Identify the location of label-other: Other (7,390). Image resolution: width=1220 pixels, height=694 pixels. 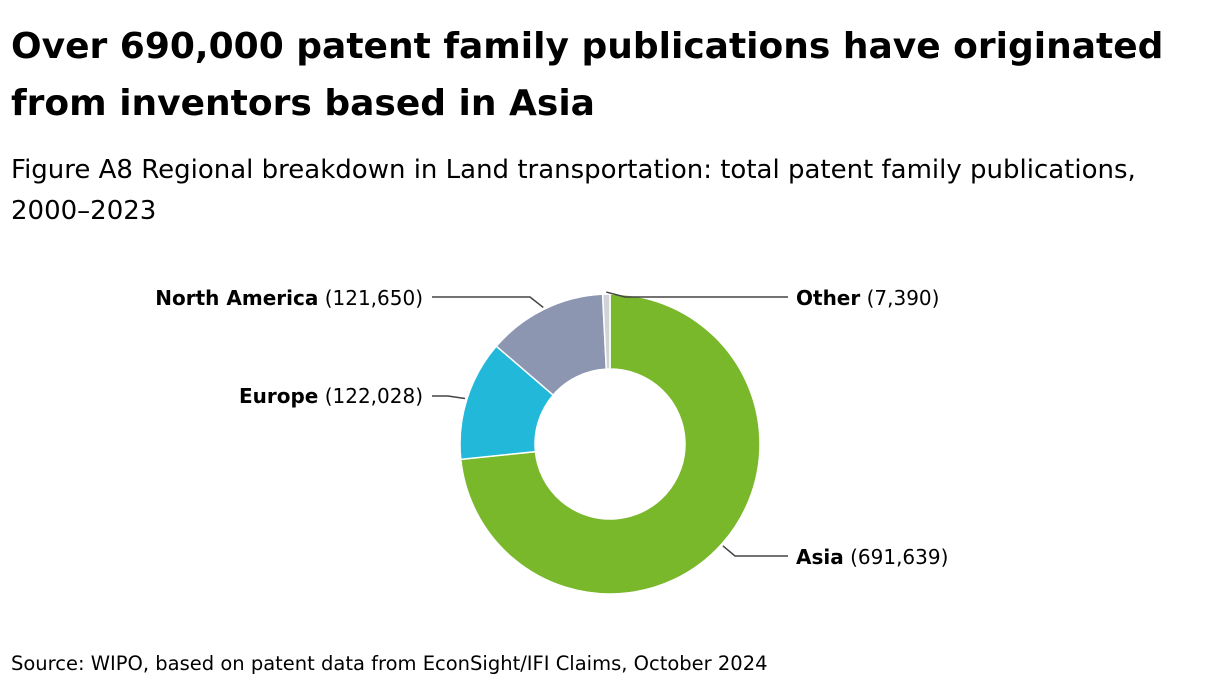
(867, 298).